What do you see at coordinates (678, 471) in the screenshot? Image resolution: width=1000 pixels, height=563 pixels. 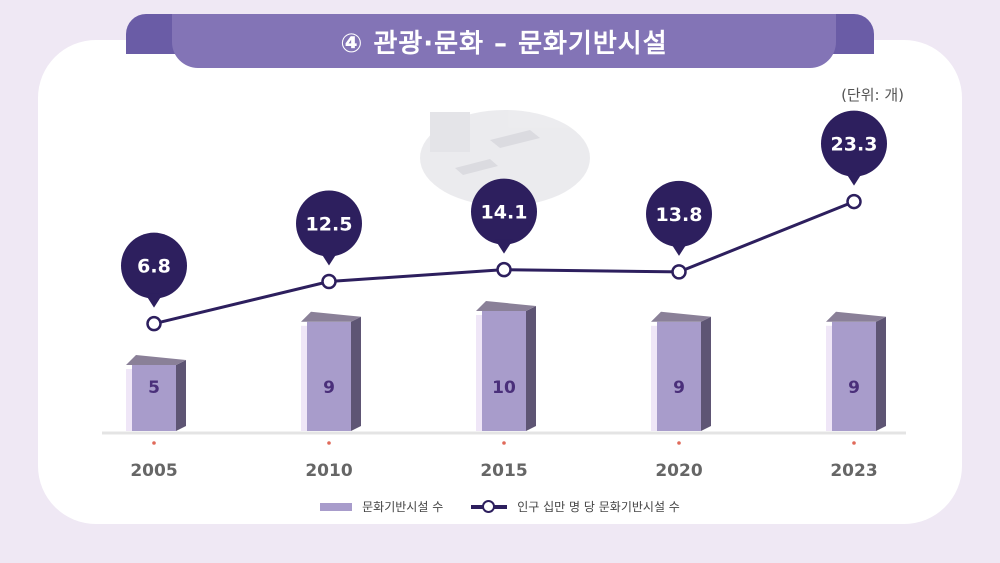 I see `x-tick-label: 2020` at bounding box center [678, 471].